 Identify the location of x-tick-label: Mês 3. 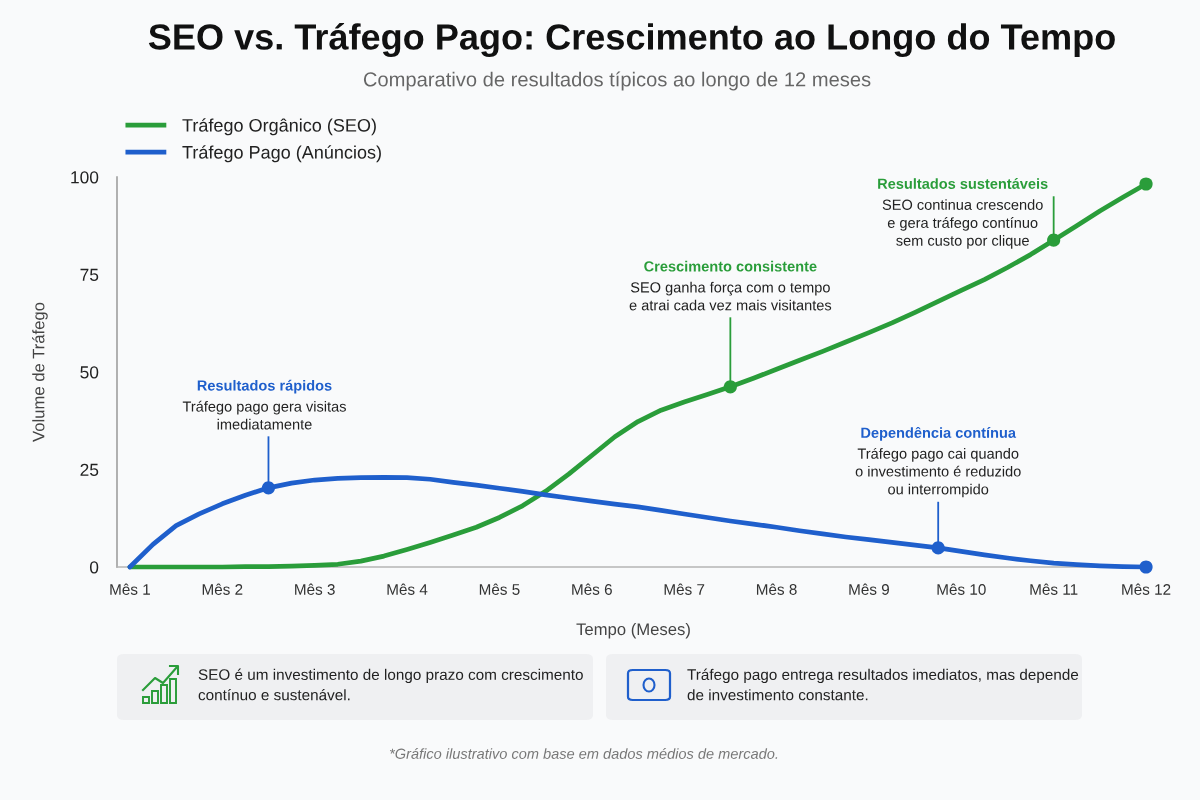
(315, 589).